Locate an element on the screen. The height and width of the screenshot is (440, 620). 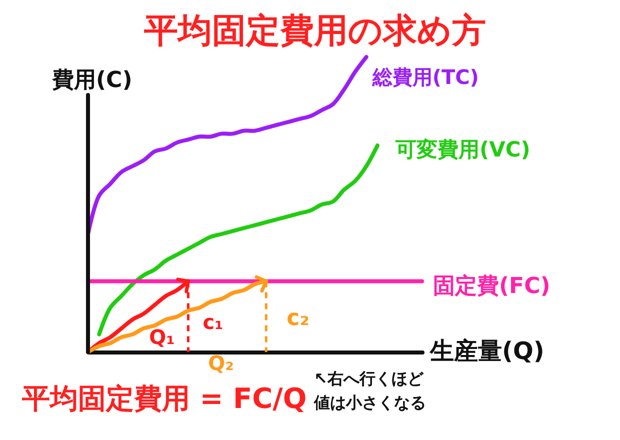
text: ↖右へ行くほど値は小さくなる is located at coordinates (369, 390).